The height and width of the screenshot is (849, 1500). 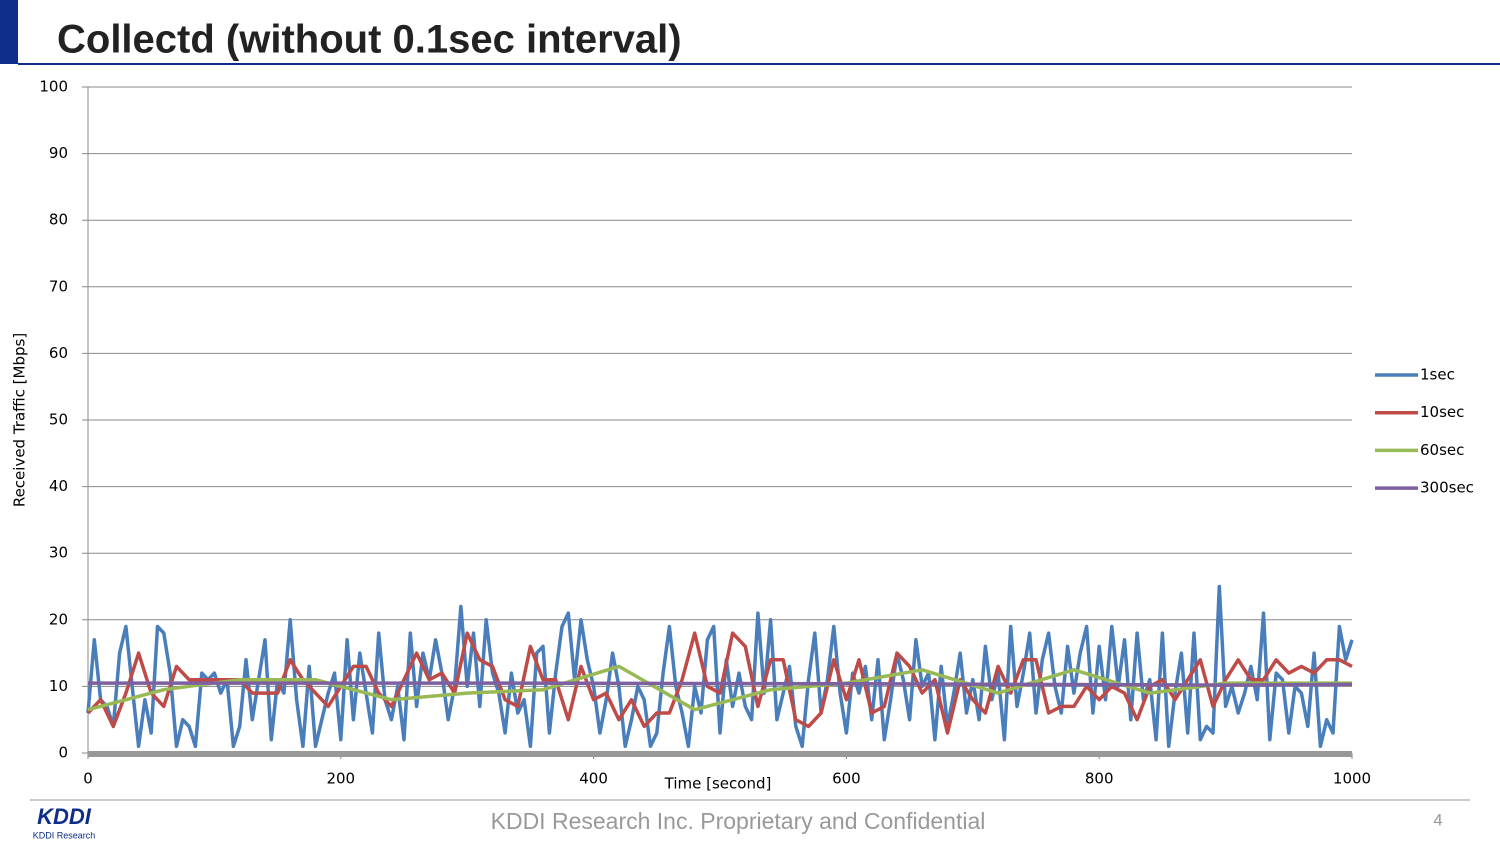 I want to click on x-tick-label: 1000, so click(x=1352, y=779).